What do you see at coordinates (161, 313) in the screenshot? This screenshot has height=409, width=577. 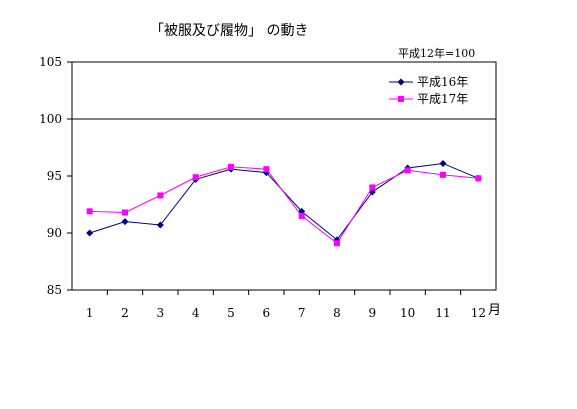 I see `x-tick-label: 3` at bounding box center [161, 313].